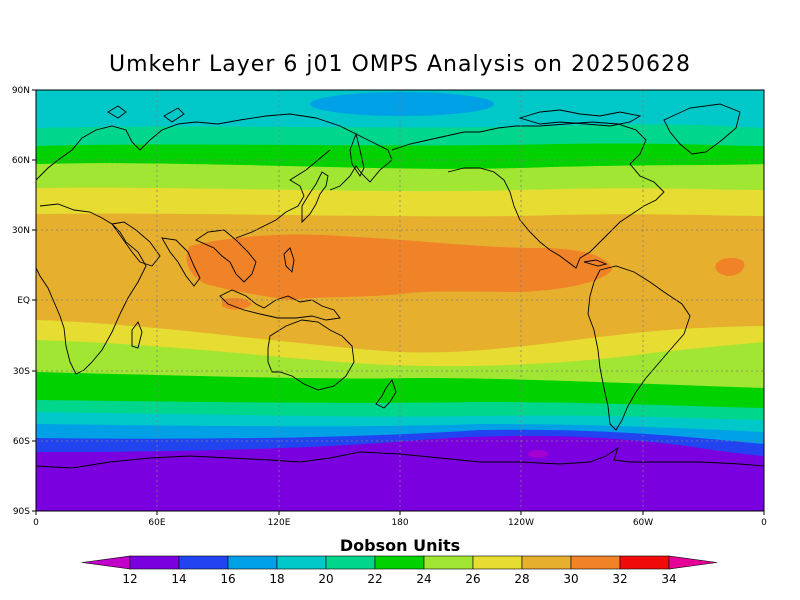  Describe the element at coordinates (639, 348) in the screenshot. I see `coast-south-america` at that location.